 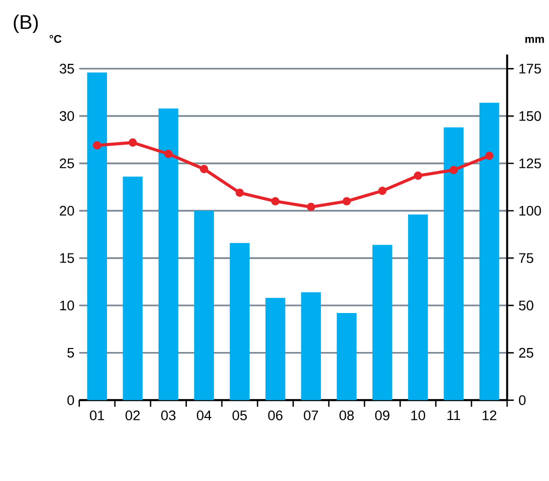 I want to click on x-tick-label: 04, so click(x=204, y=415).